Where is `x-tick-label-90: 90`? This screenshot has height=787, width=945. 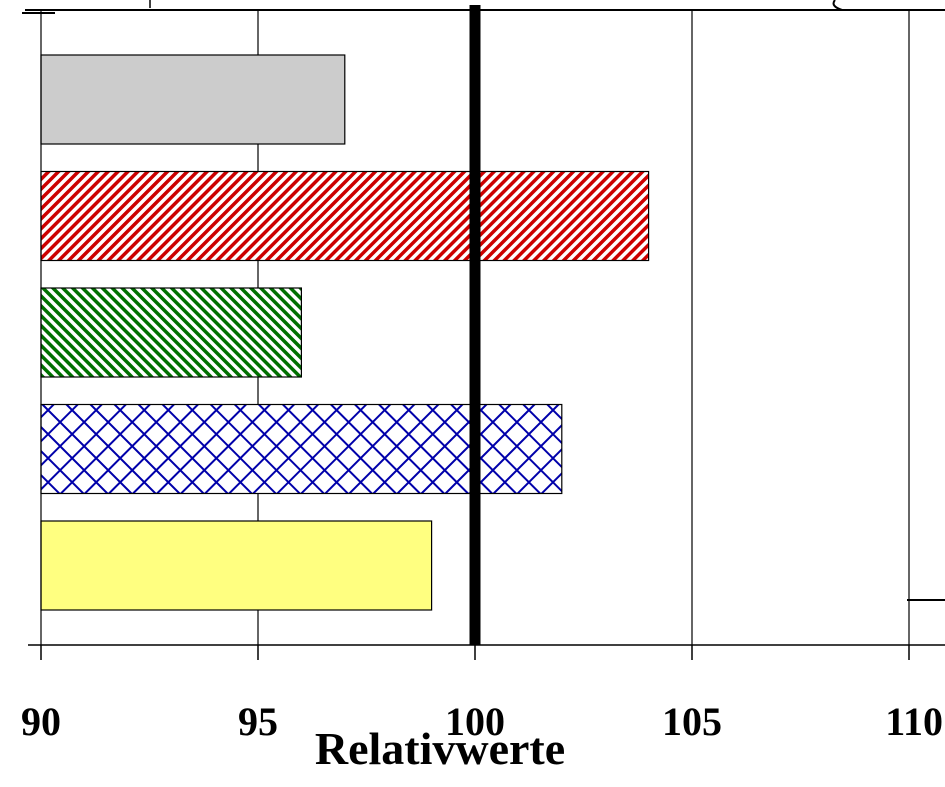
x-tick-label-90: 90 is located at coordinates (41, 721).